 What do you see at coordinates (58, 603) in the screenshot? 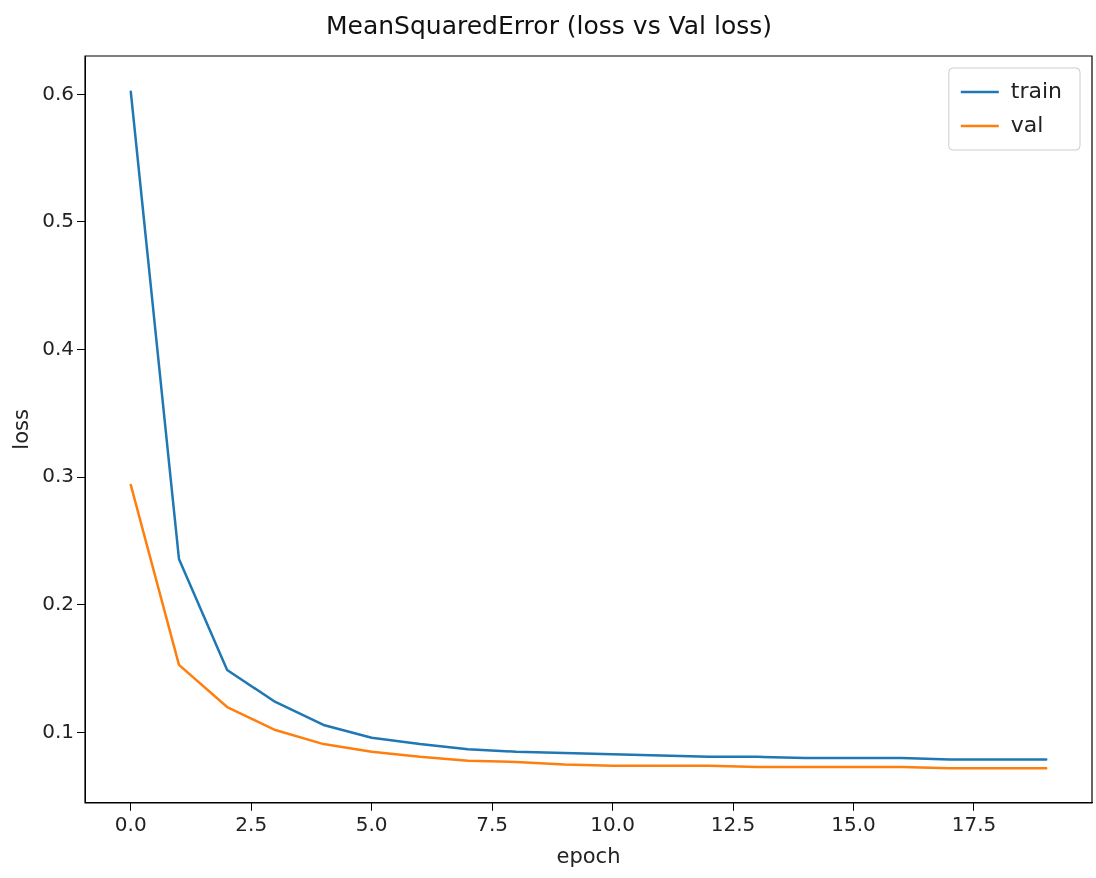
I see `y-tick-label: 0.2` at bounding box center [58, 603].